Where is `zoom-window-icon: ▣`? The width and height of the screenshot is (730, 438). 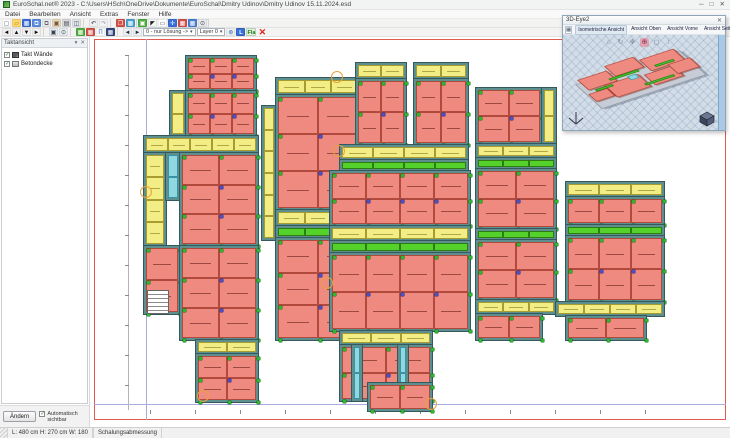 zoom-window-icon: ▣ is located at coordinates (53, 32).